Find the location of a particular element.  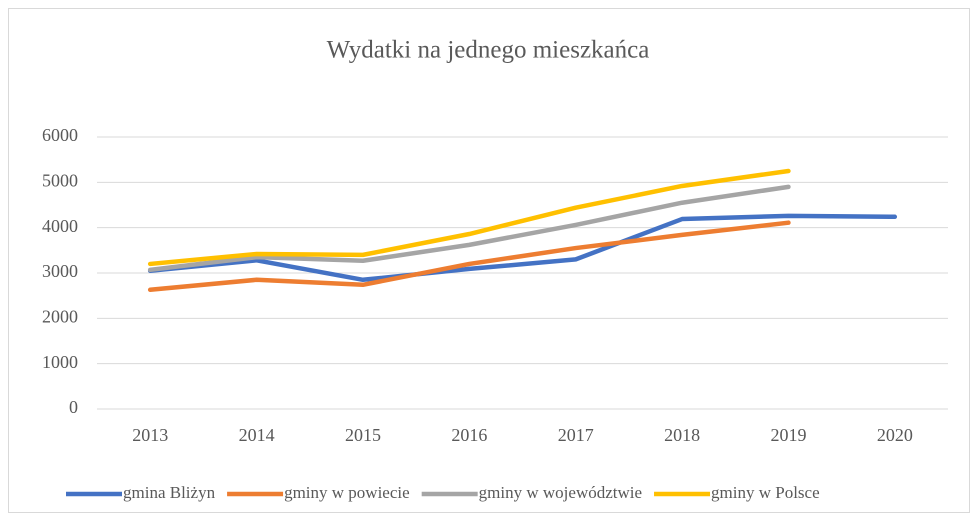

x-tick-label: 2019 is located at coordinates (788, 435).